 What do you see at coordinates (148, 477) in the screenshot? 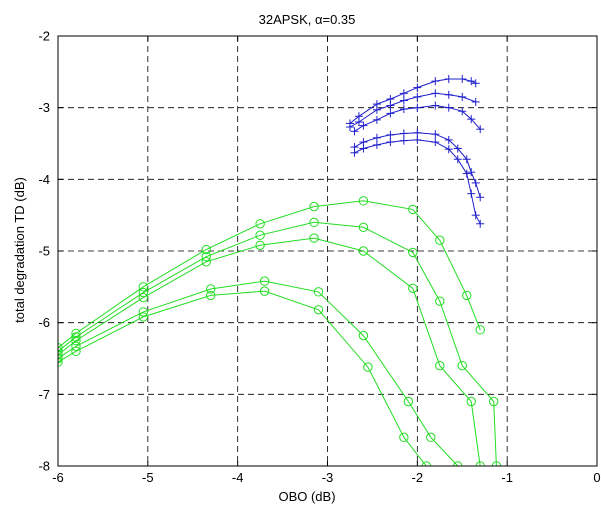
I see `x-tick-label: -5` at bounding box center [148, 477].